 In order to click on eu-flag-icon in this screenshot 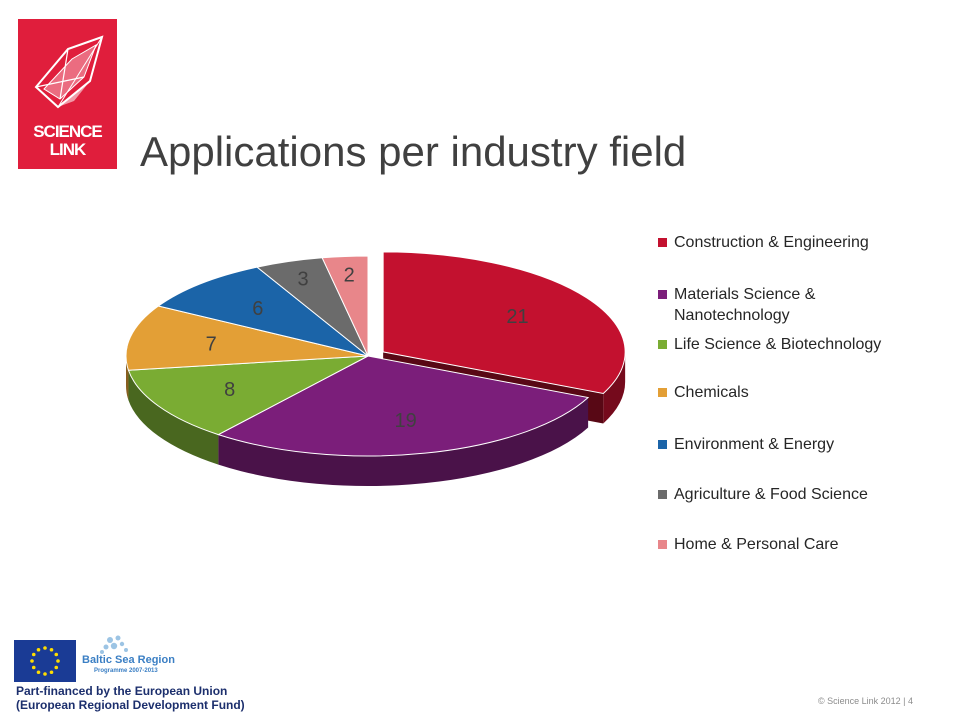, I will do `click(45, 661)`.